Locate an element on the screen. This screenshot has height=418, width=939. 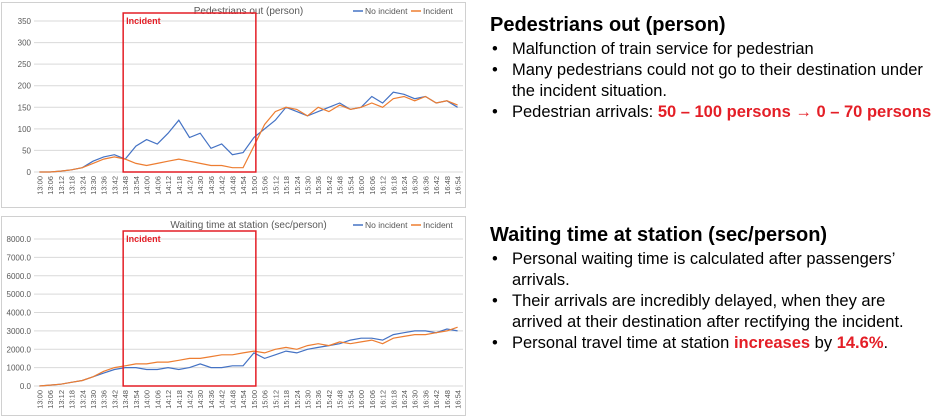
chart-title: Waiting time at station (sec/person) is located at coordinates (248, 225).